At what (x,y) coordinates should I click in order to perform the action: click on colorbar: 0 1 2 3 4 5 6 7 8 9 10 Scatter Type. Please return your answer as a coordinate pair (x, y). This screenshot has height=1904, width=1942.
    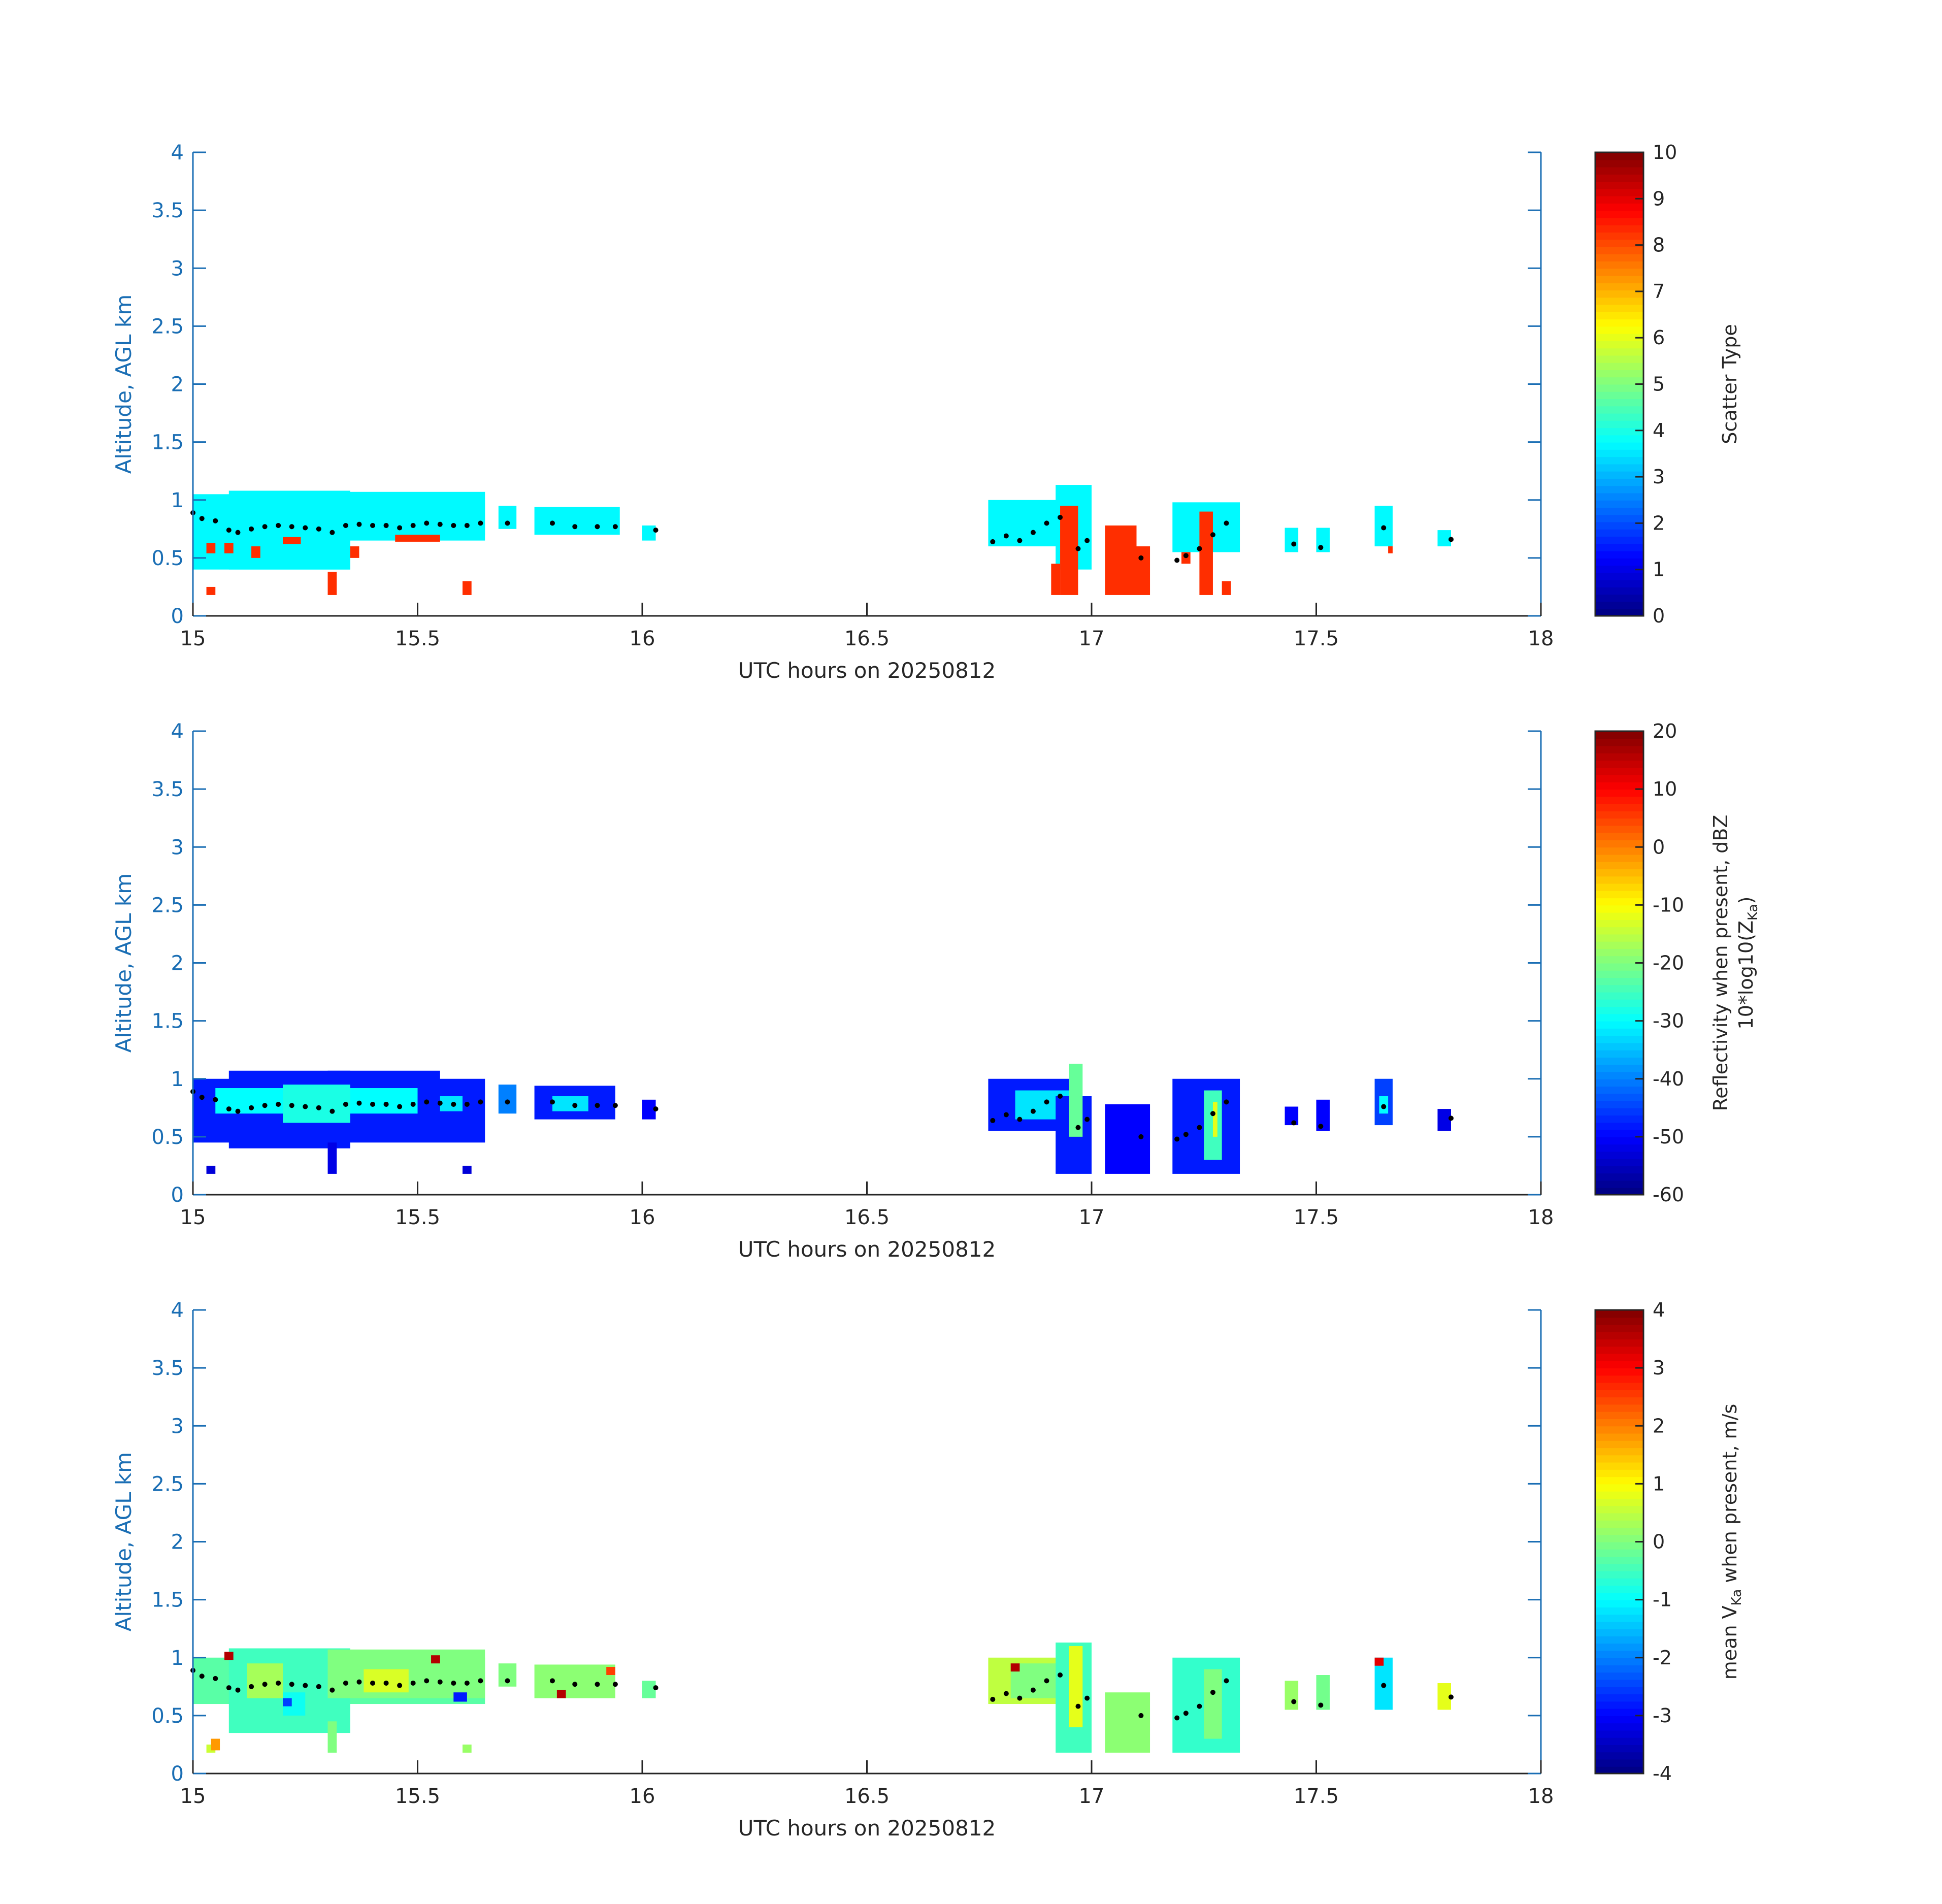
    Looking at the image, I should click on (1667, 384).